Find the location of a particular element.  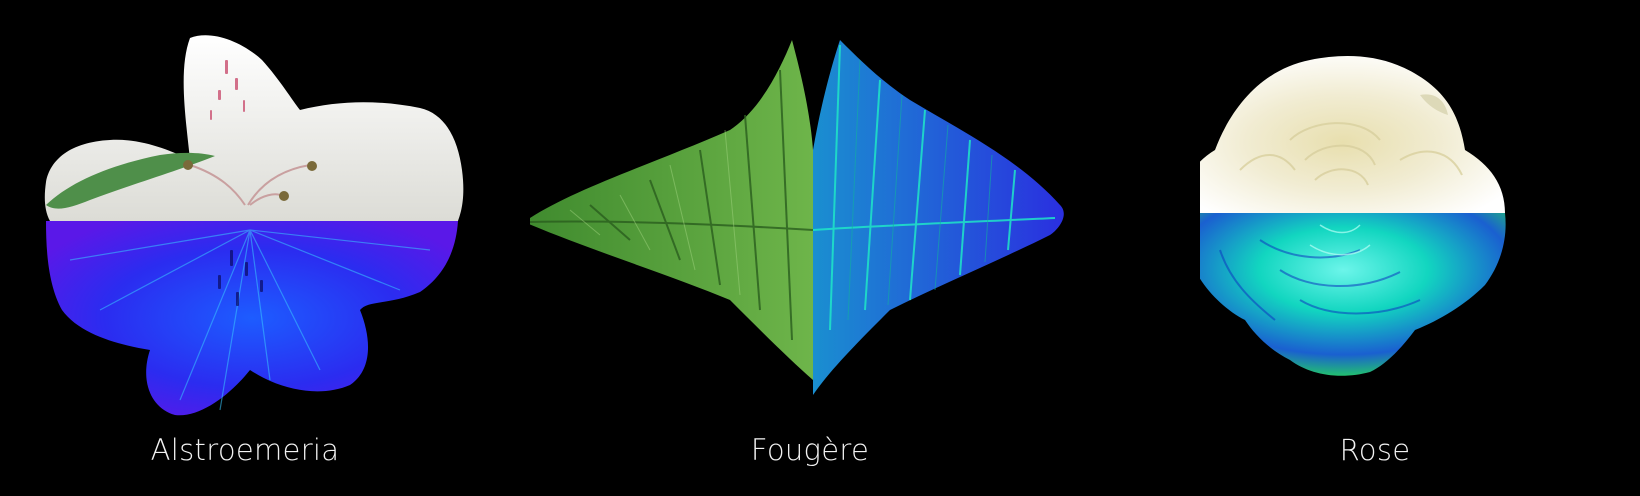

specimen-label: Alstroemeria is located at coordinates (245, 450).